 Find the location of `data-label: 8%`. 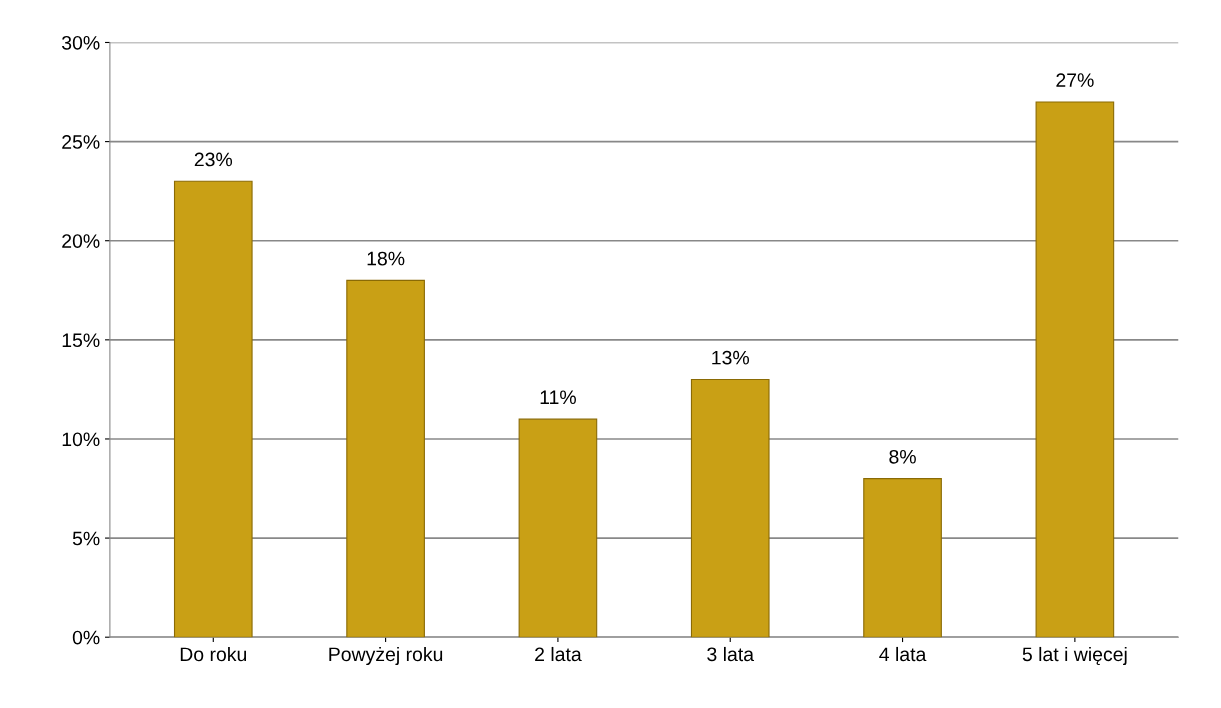

data-label: 8% is located at coordinates (902, 456).